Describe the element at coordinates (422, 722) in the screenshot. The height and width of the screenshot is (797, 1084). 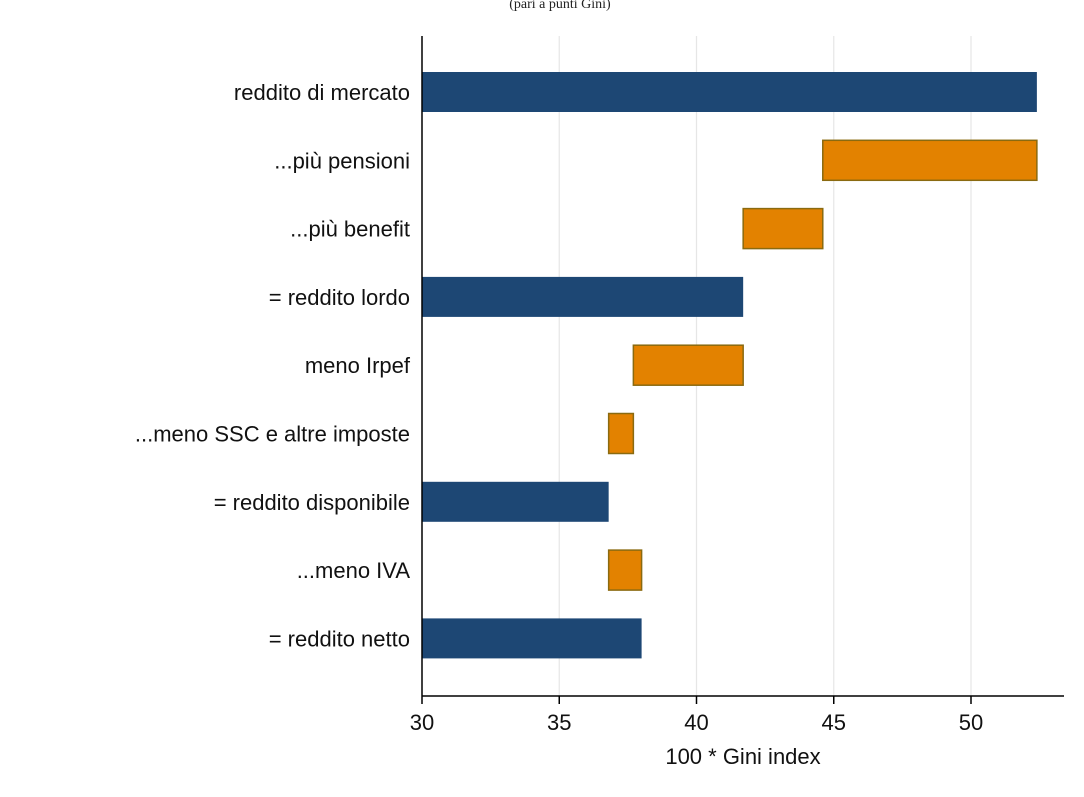
I see `x-tick-label: 30` at that location.